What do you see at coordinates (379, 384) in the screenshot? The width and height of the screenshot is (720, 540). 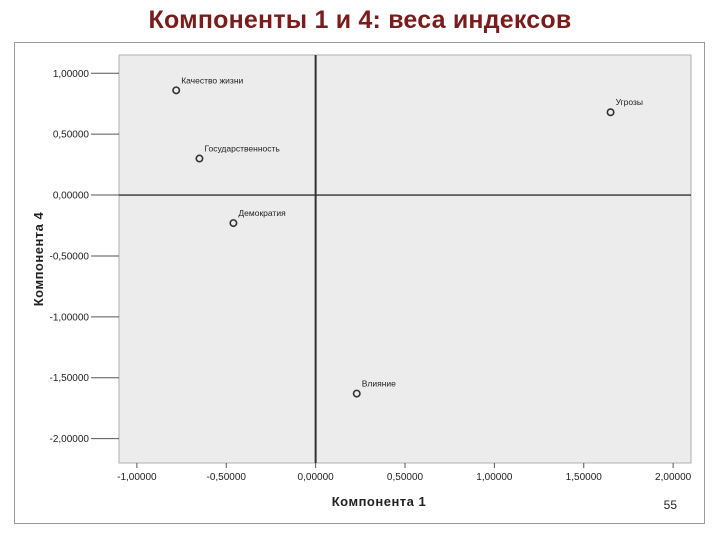 I see `data-point-label: Влияние` at bounding box center [379, 384].